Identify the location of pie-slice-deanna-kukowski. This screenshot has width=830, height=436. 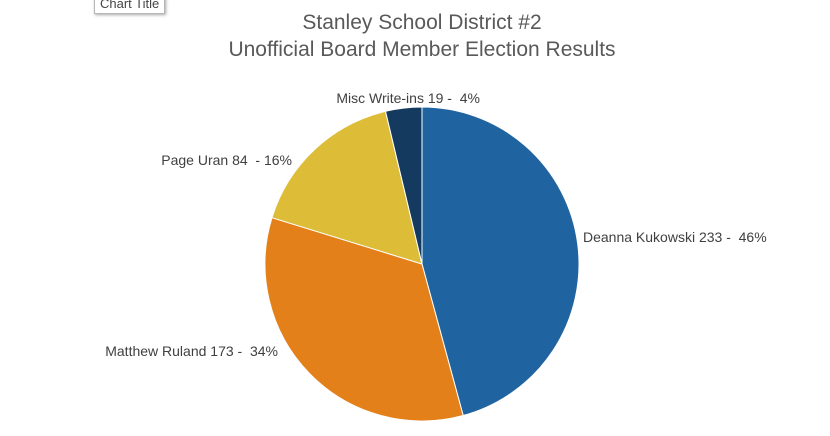
(500, 261).